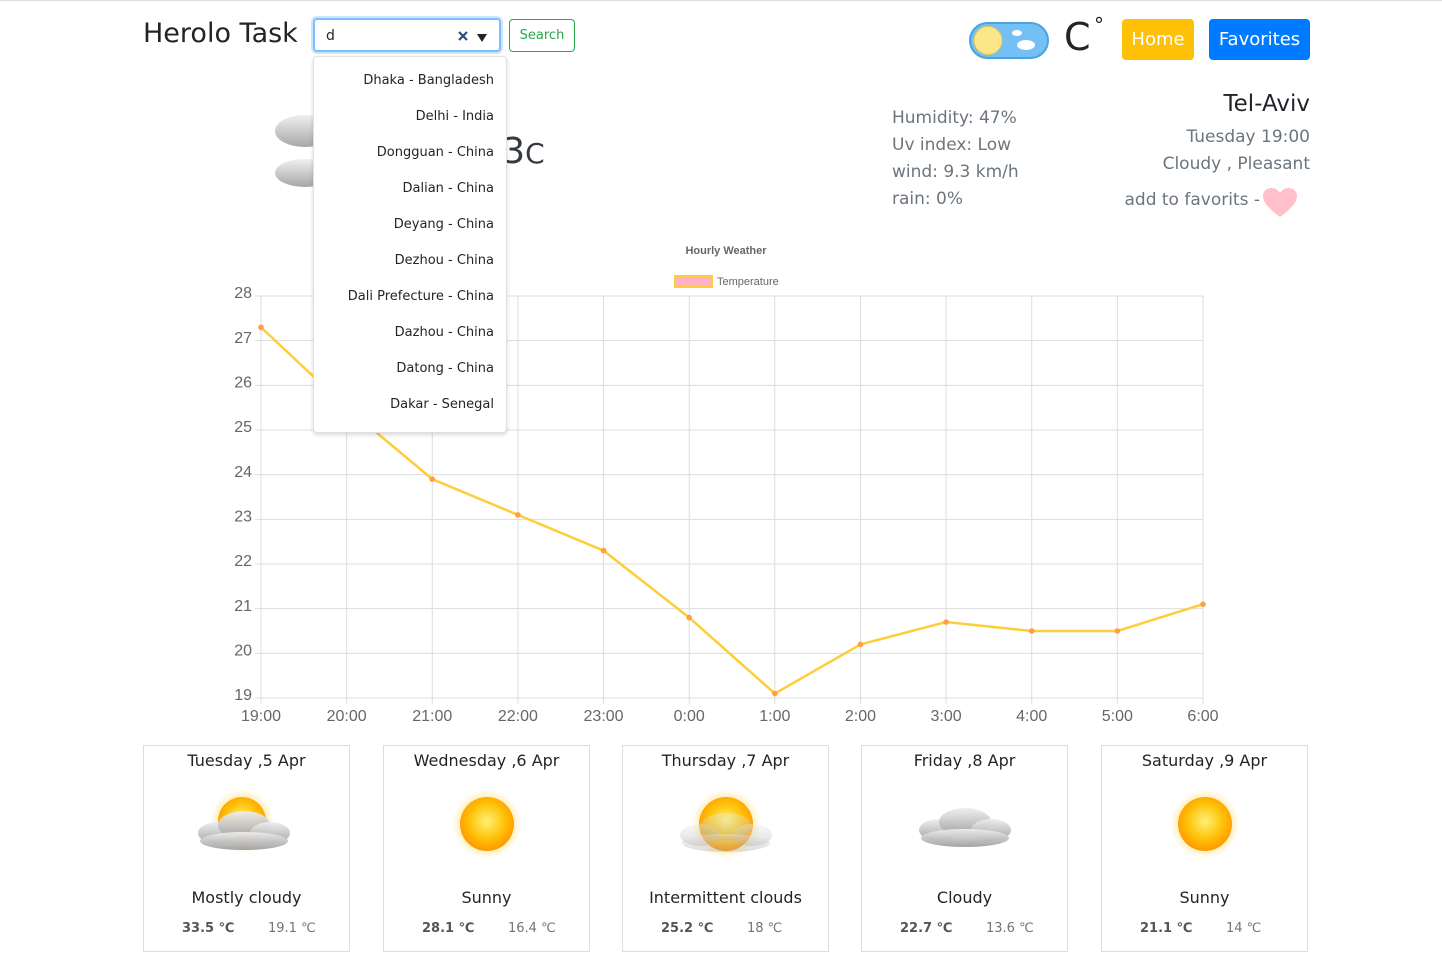 The width and height of the screenshot is (1442, 969). I want to click on forecast-condition: Cloudy, so click(964, 897).